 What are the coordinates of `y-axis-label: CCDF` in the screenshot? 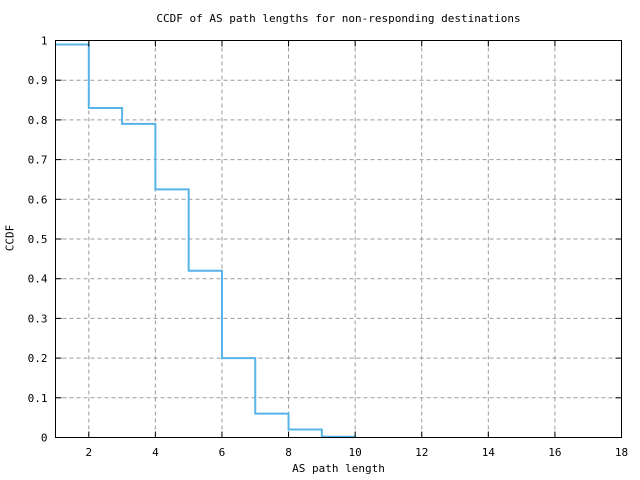 It's located at (10, 238).